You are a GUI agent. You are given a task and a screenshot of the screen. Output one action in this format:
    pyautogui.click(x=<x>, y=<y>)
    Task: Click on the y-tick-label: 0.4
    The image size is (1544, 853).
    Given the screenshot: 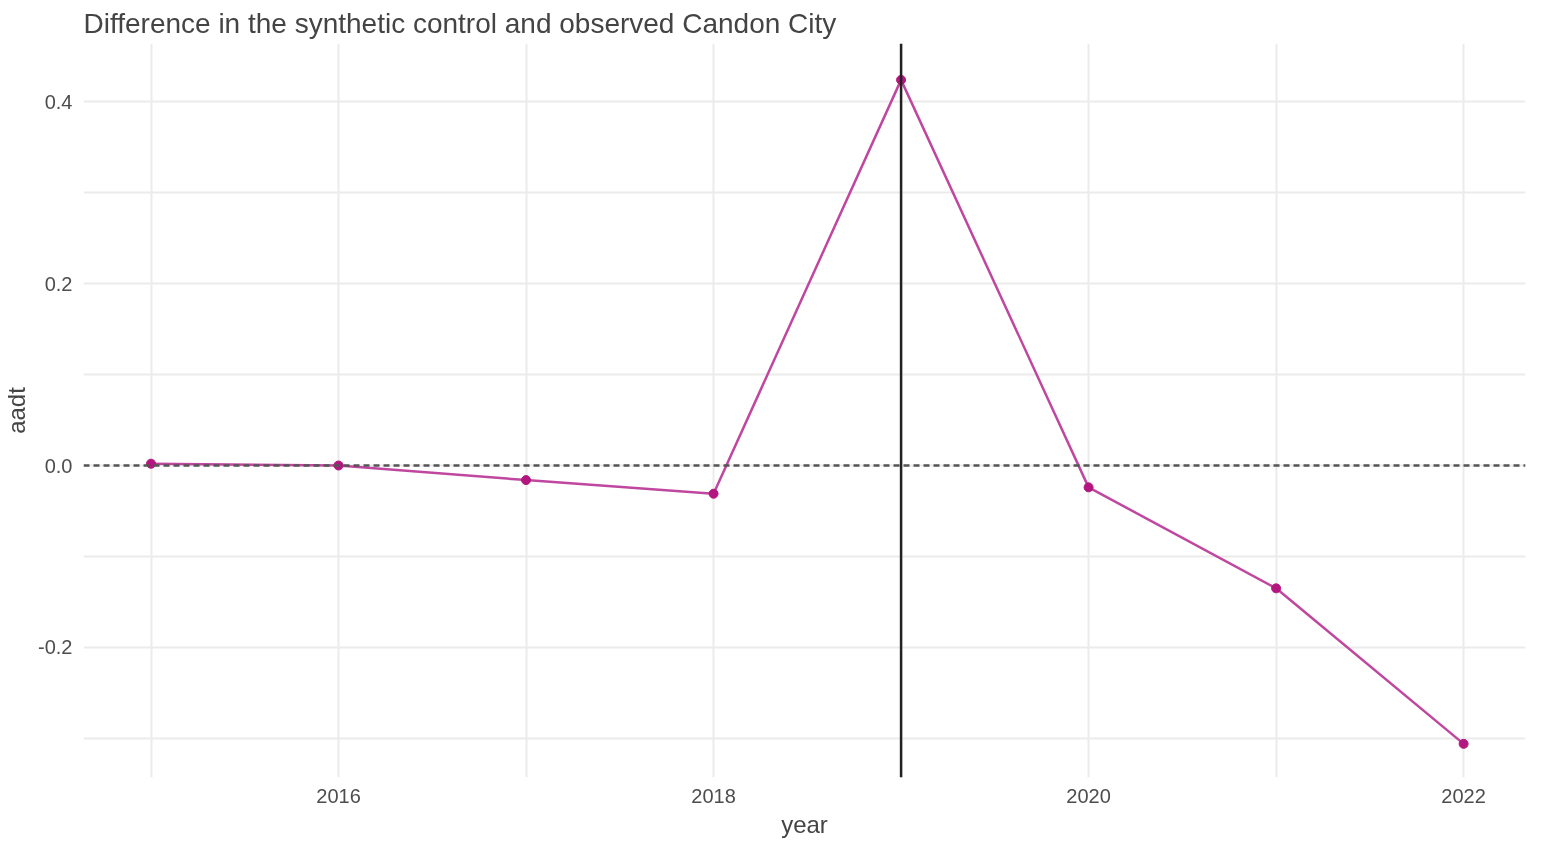 What is the action you would take?
    pyautogui.click(x=58, y=101)
    